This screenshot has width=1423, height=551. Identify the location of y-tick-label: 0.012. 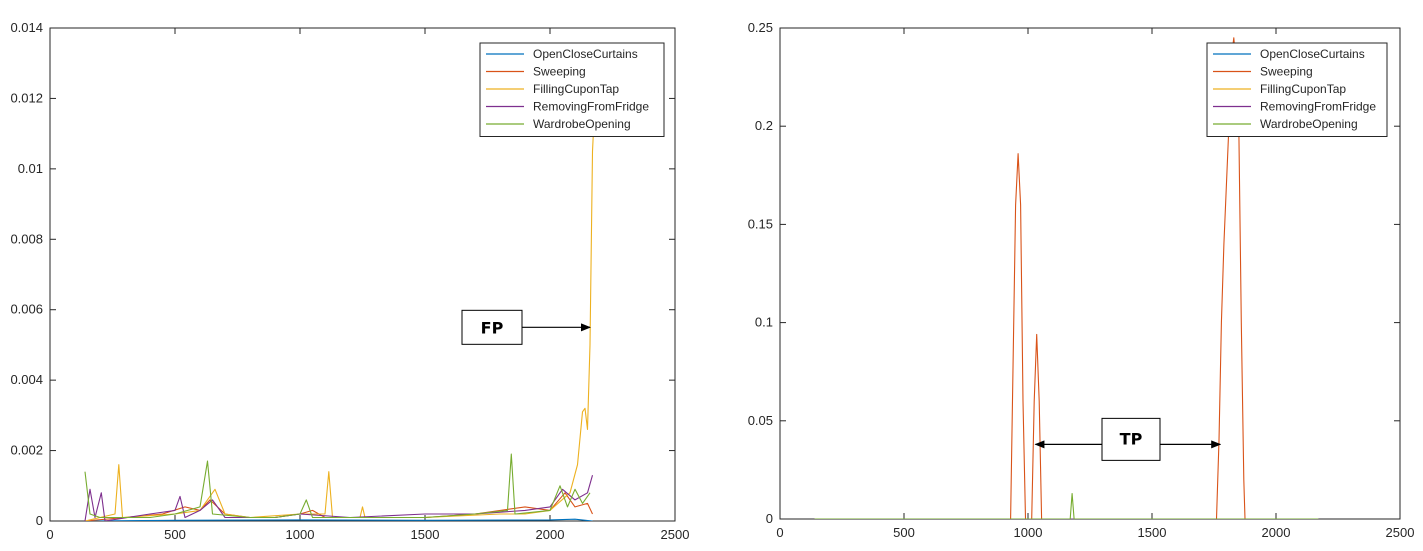
(26, 97).